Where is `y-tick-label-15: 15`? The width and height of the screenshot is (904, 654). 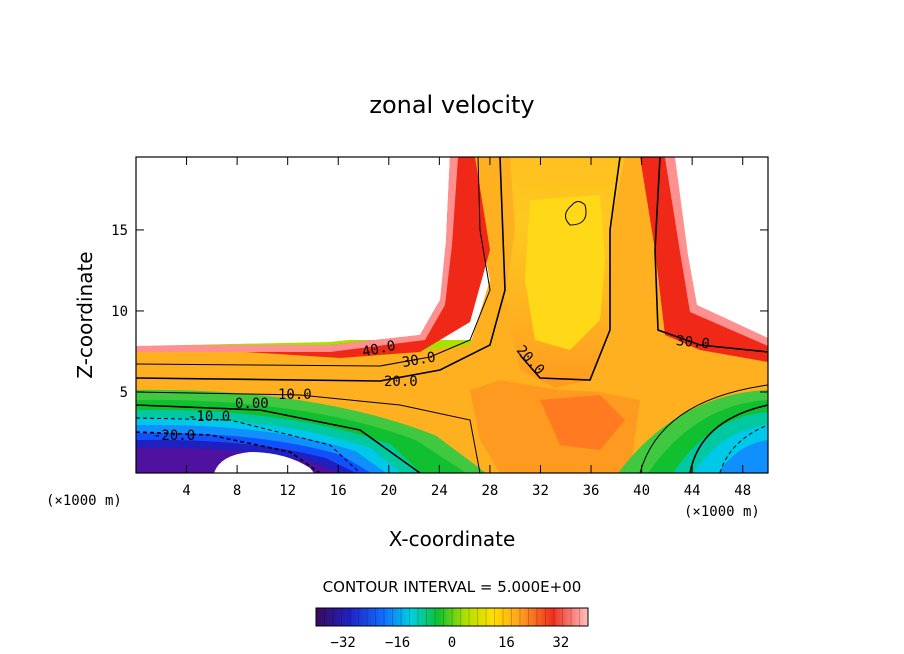
y-tick-label-15: 15 is located at coordinates (119, 231).